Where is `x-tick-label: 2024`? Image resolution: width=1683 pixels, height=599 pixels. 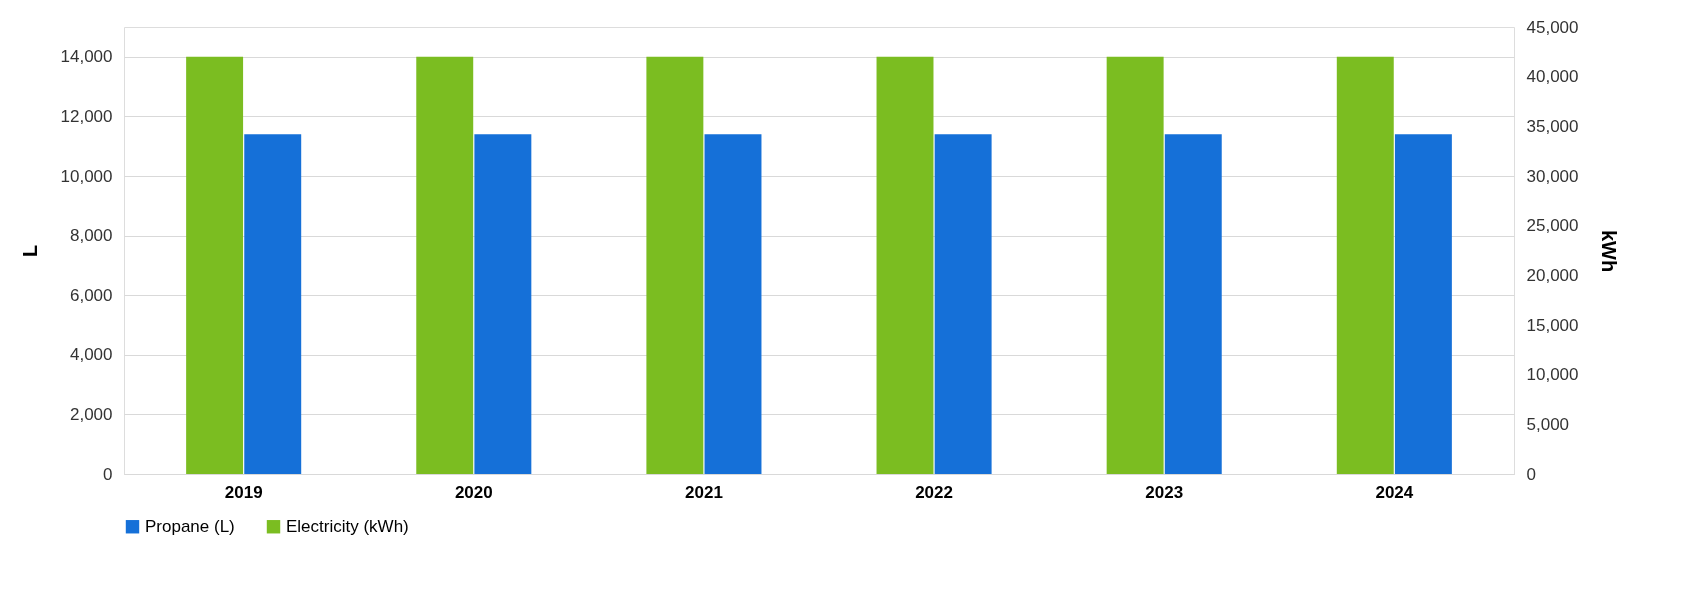 x-tick-label: 2024 is located at coordinates (1394, 492).